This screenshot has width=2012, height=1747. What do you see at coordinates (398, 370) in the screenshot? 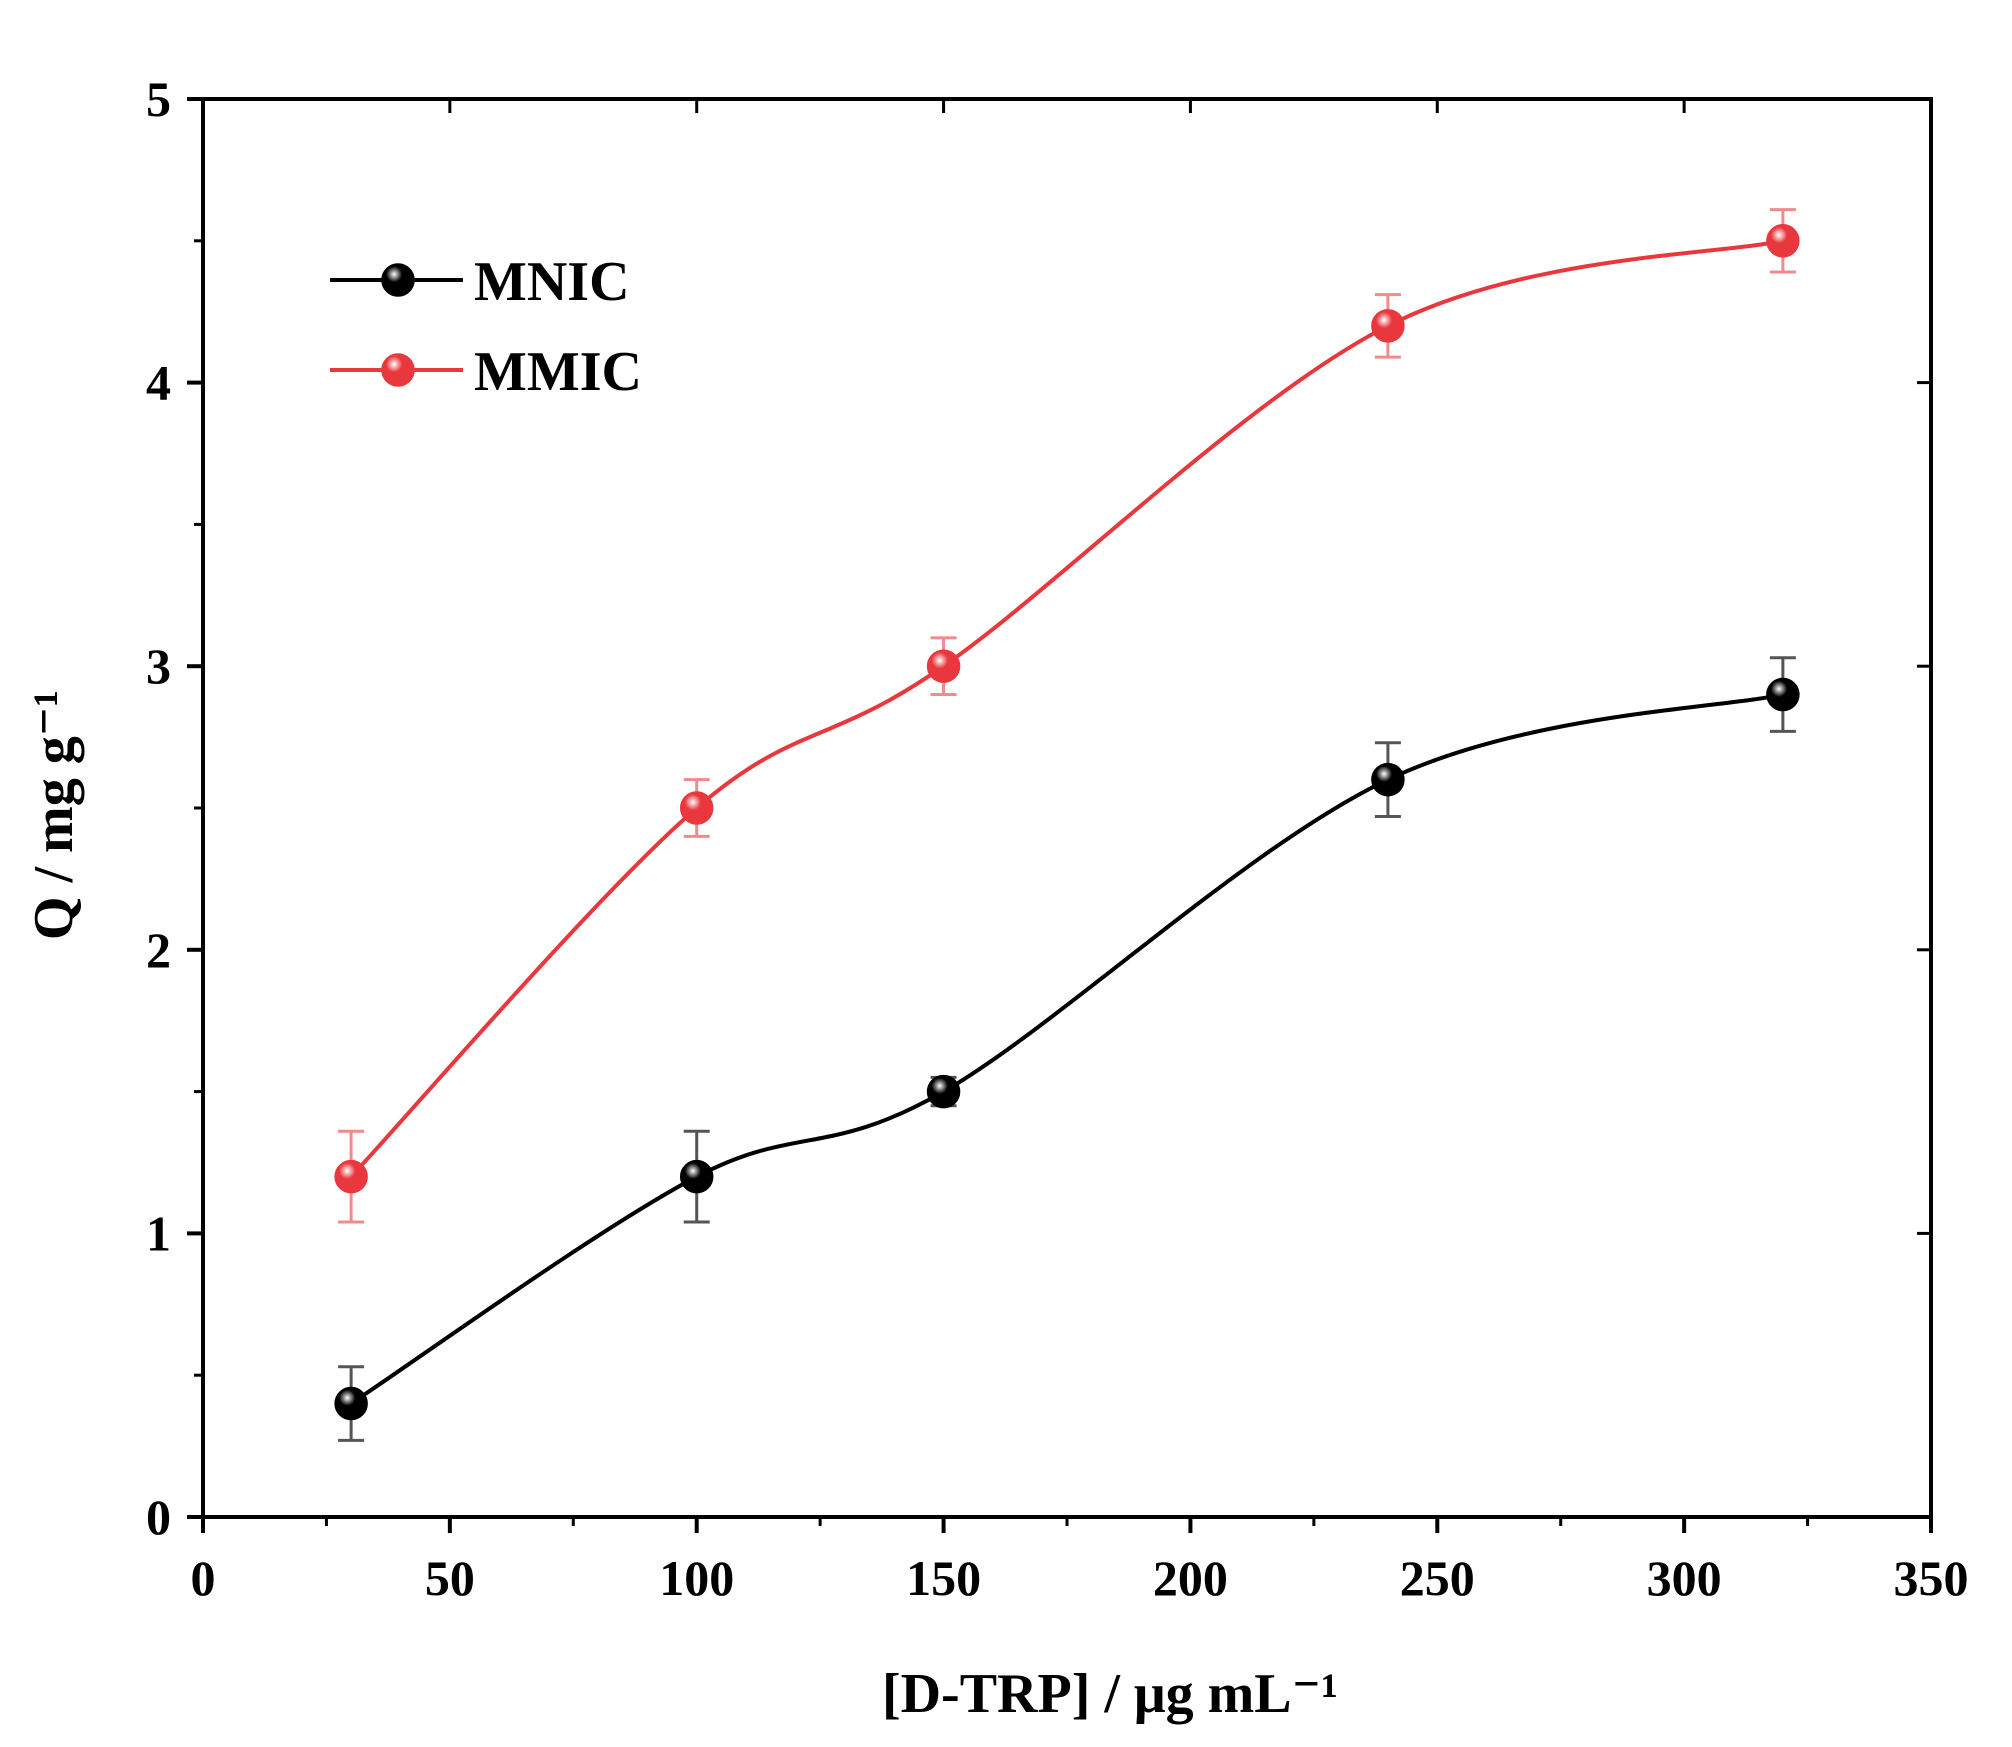
I see `legend-marker-mmic` at bounding box center [398, 370].